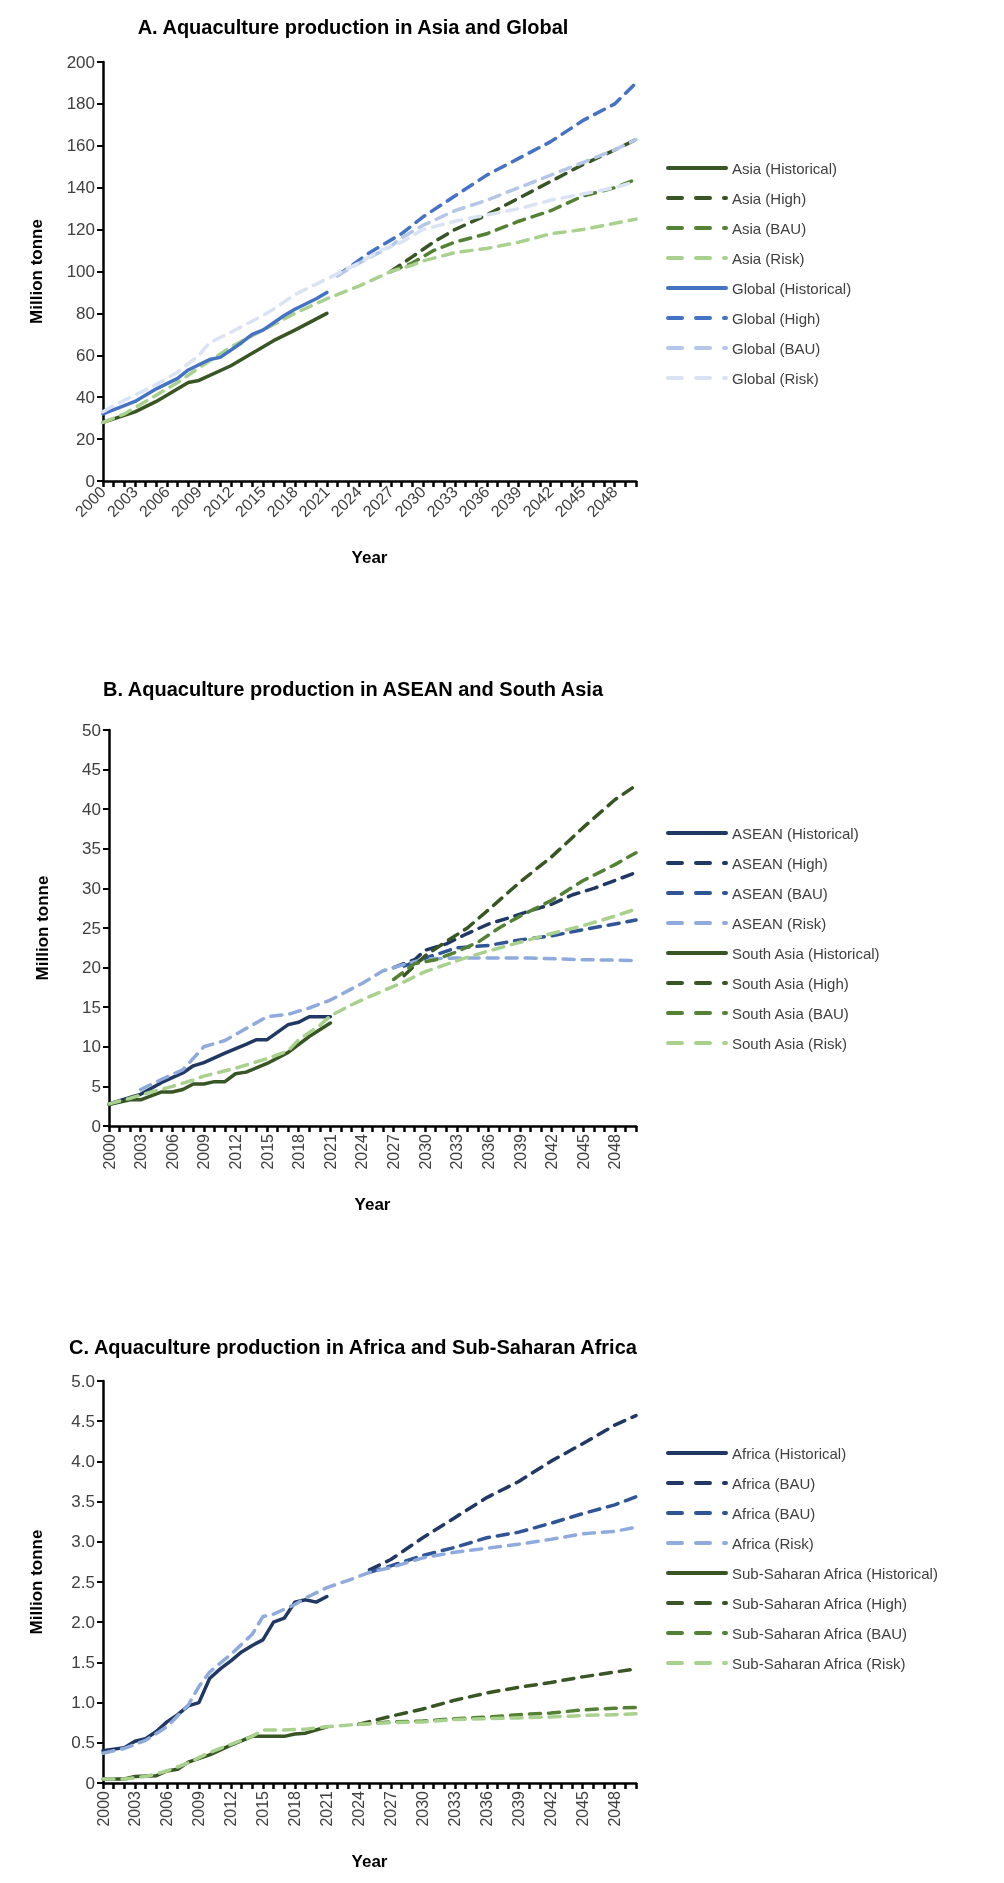  What do you see at coordinates (83, 1662) in the screenshot?
I see `y-tick-label: 1.5` at bounding box center [83, 1662].